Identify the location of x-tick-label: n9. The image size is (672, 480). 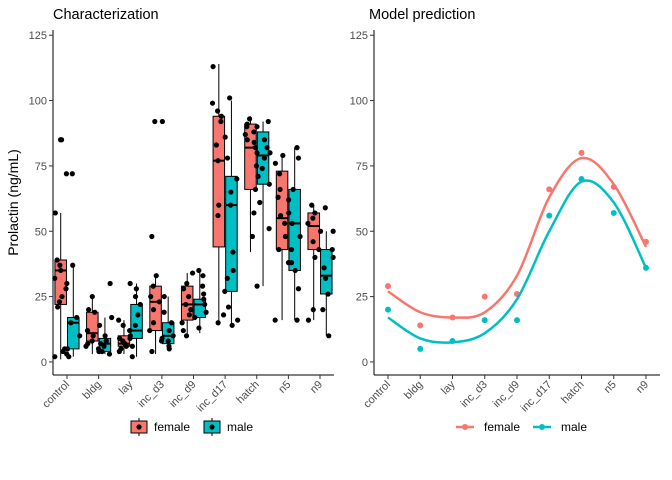
(642, 387).